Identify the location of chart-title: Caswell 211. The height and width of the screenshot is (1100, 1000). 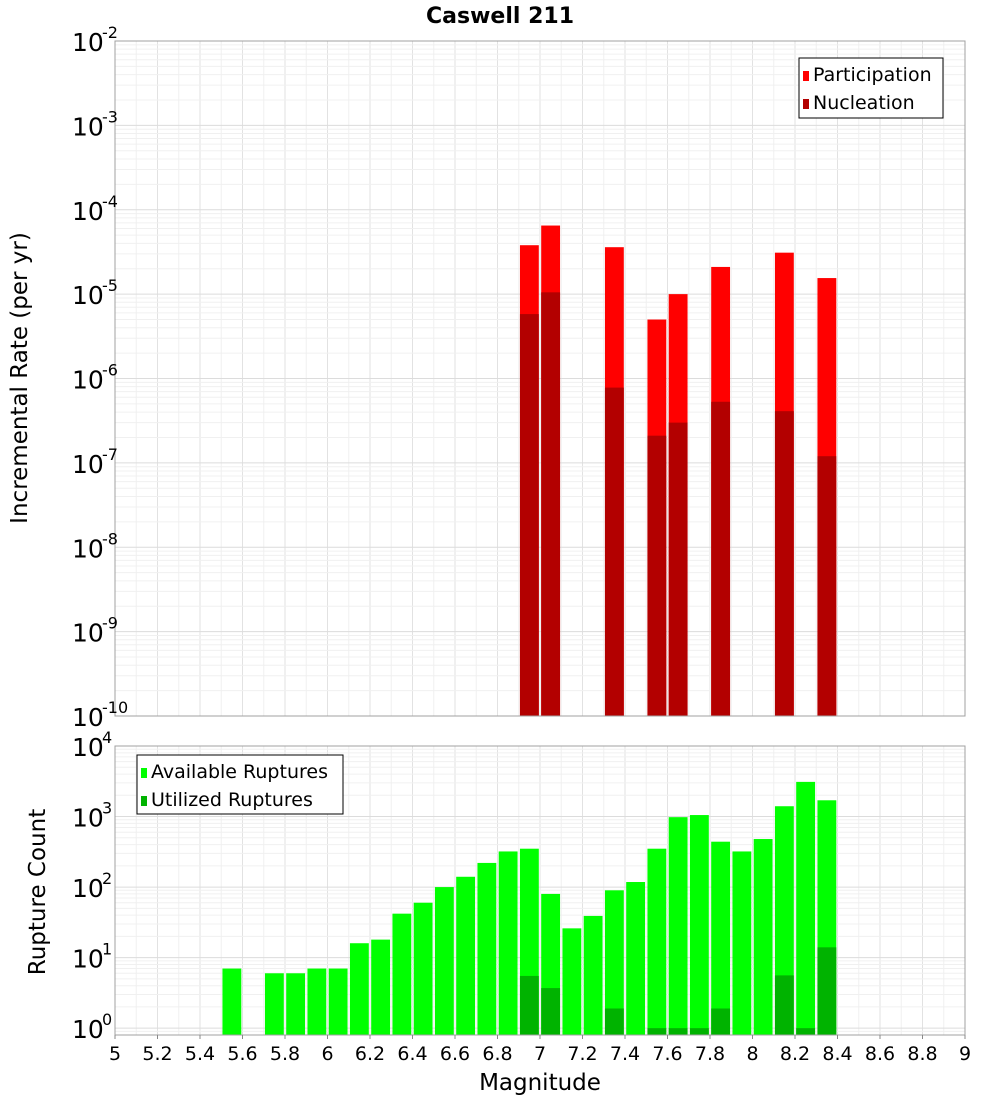
(500, 16).